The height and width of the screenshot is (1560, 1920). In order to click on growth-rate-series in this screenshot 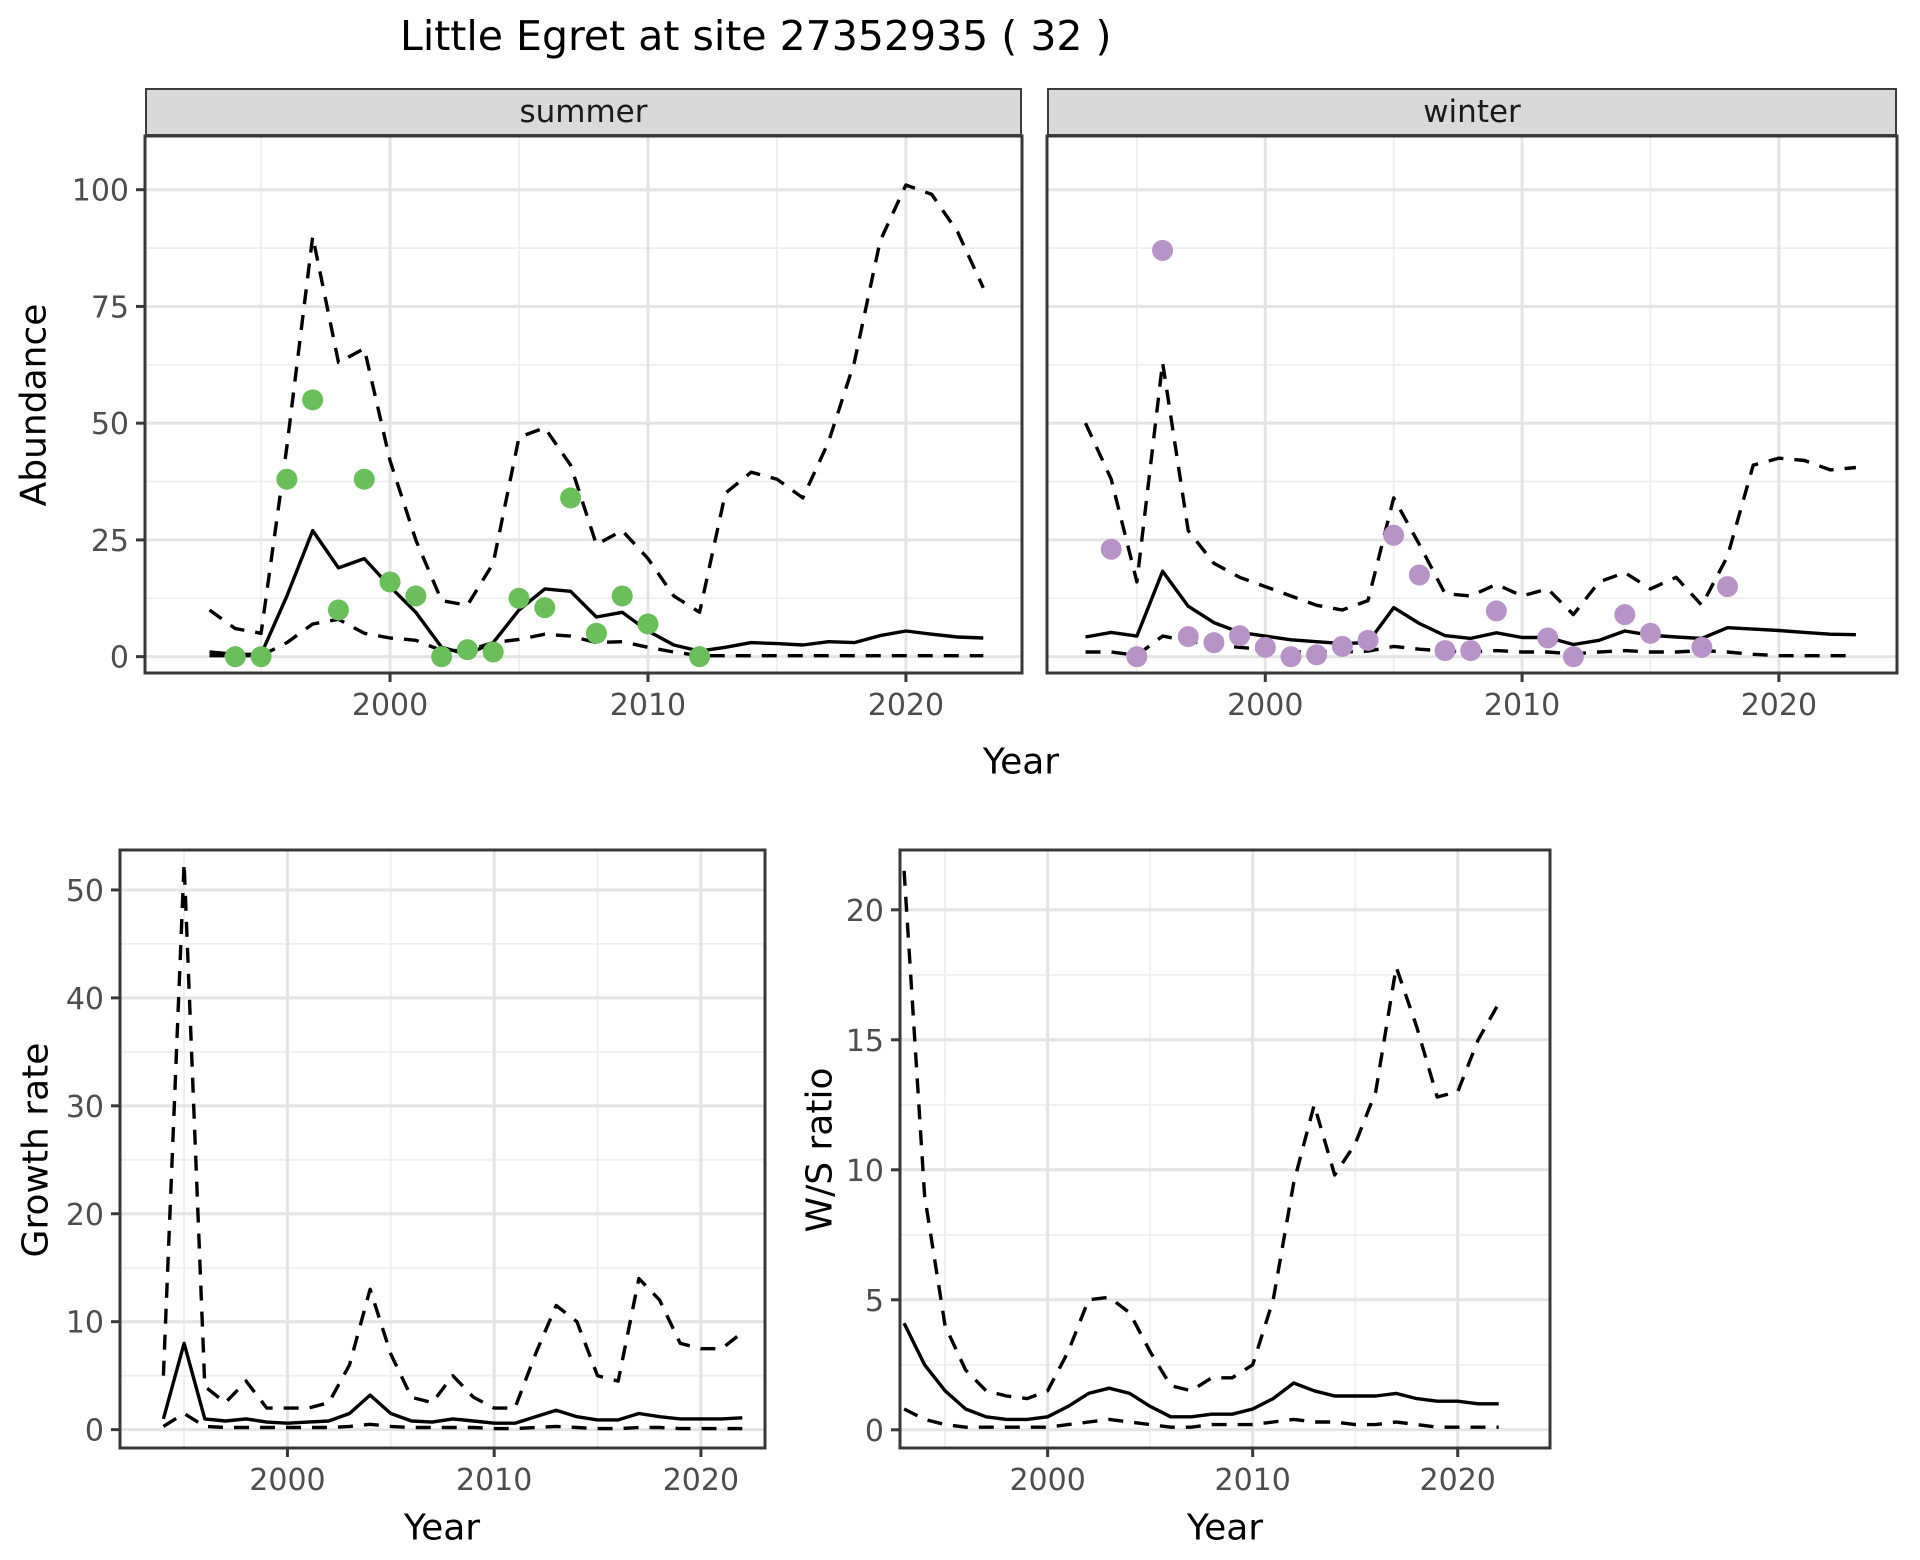, I will do `click(452, 1146)`.